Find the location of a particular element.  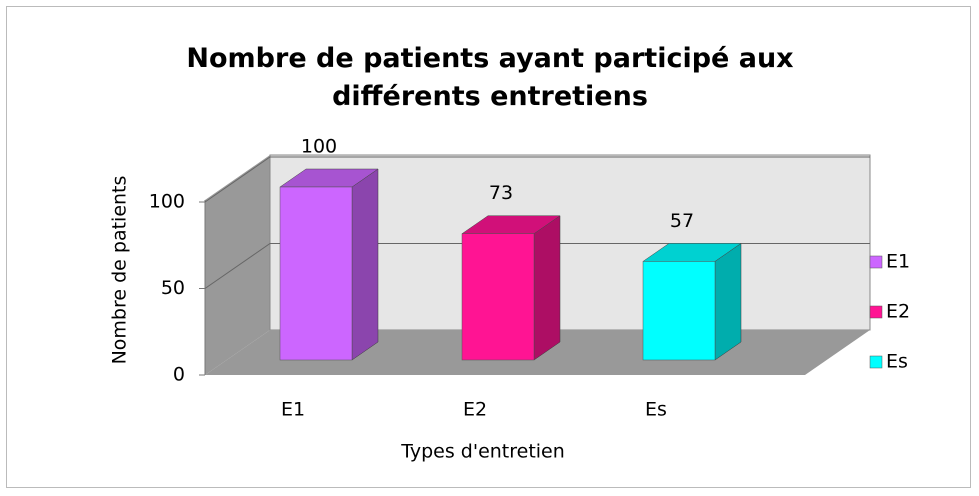

data-label: 100 is located at coordinates (319, 147).